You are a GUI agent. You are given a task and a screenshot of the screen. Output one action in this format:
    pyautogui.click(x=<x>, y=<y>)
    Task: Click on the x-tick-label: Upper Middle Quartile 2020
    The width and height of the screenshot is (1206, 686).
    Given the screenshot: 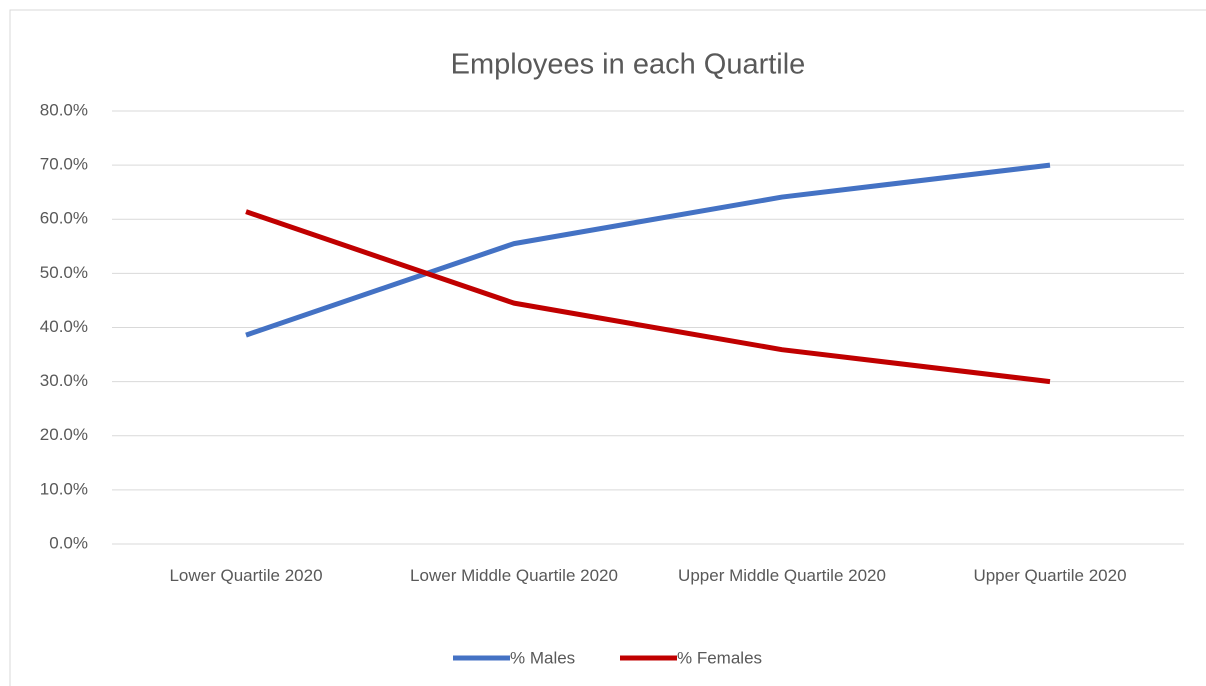 What is the action you would take?
    pyautogui.click(x=782, y=575)
    